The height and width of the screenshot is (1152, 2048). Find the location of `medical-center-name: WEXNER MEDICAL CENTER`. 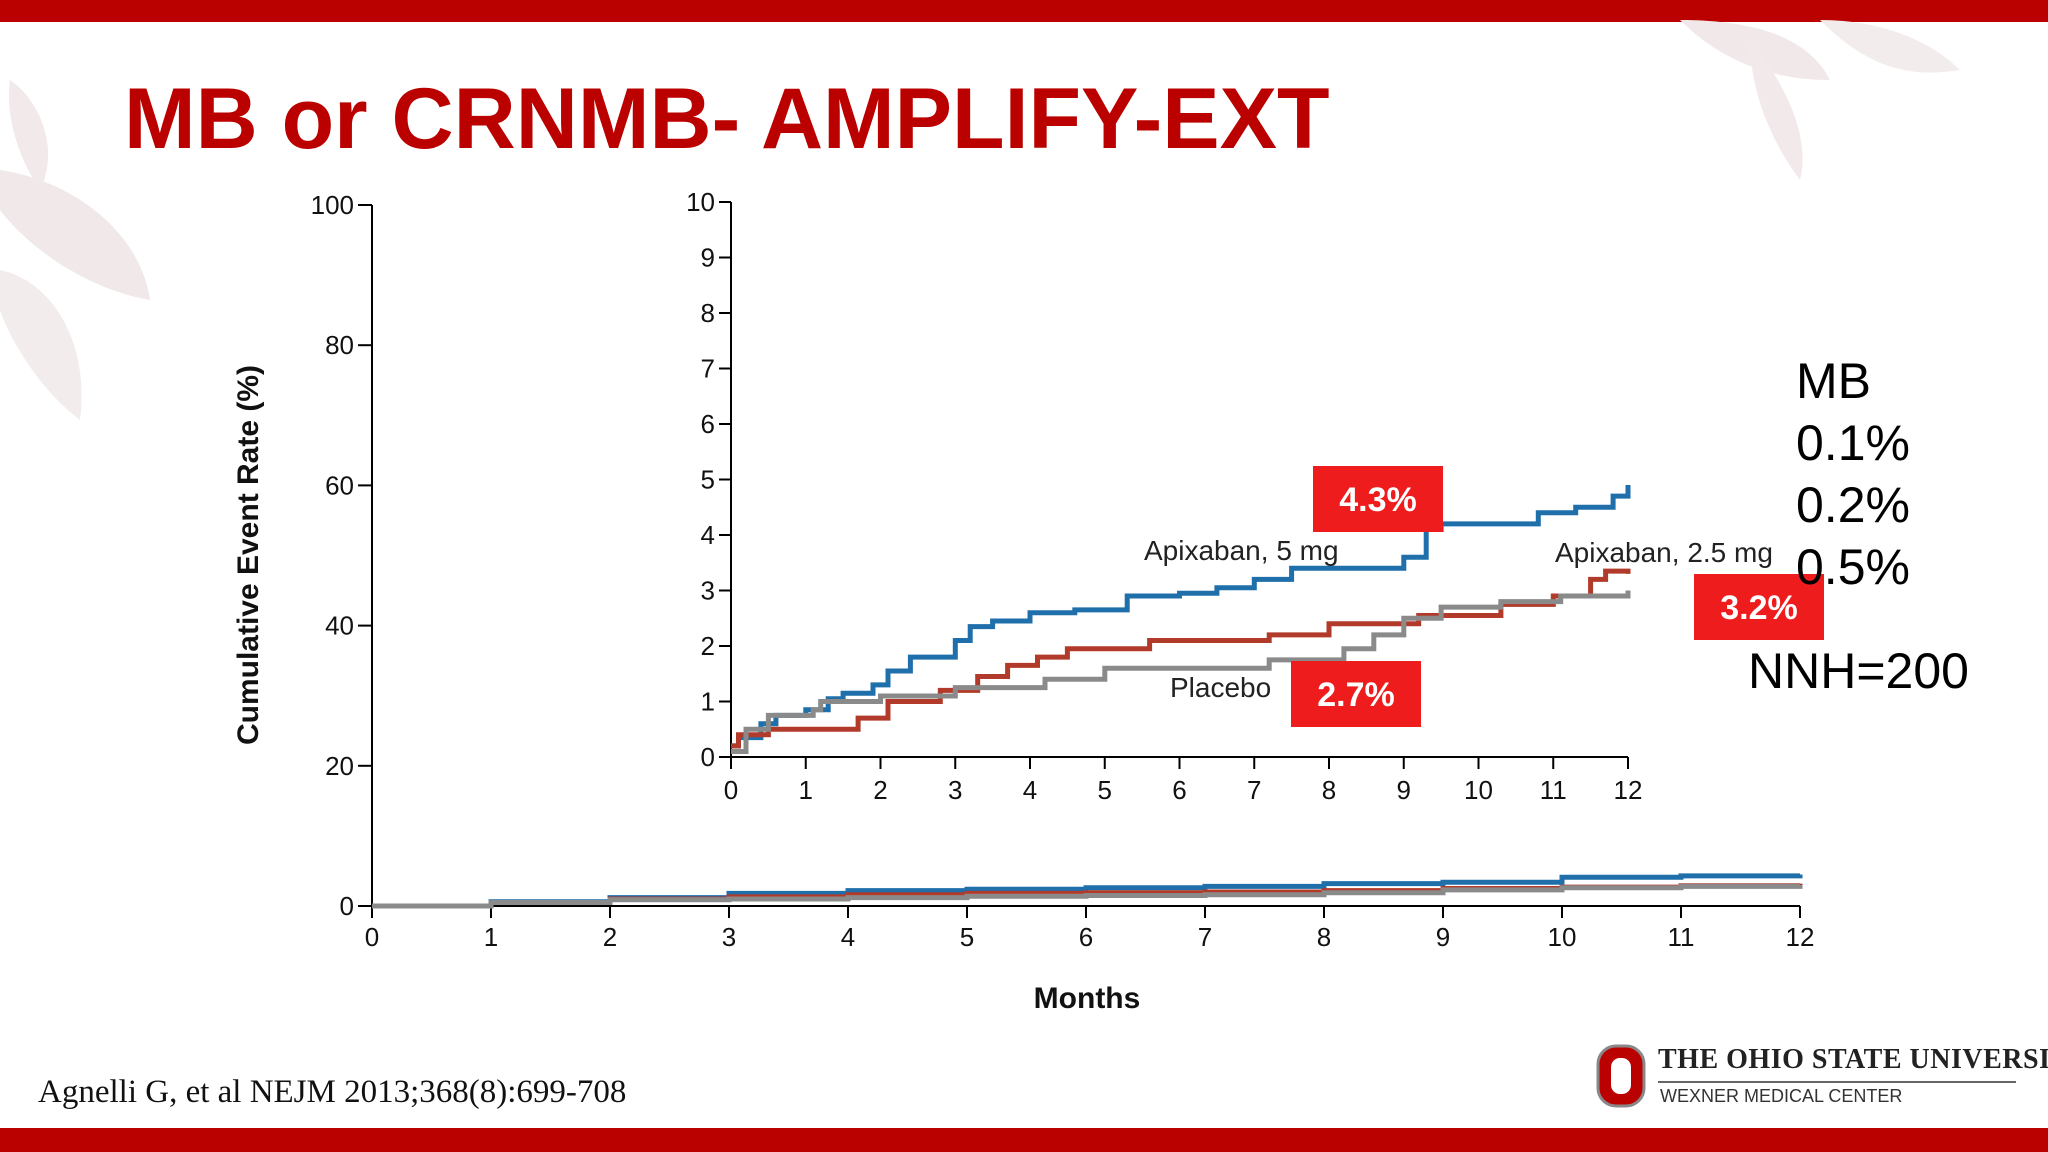

medical-center-name: WEXNER MEDICAL CENTER is located at coordinates (1781, 1096).